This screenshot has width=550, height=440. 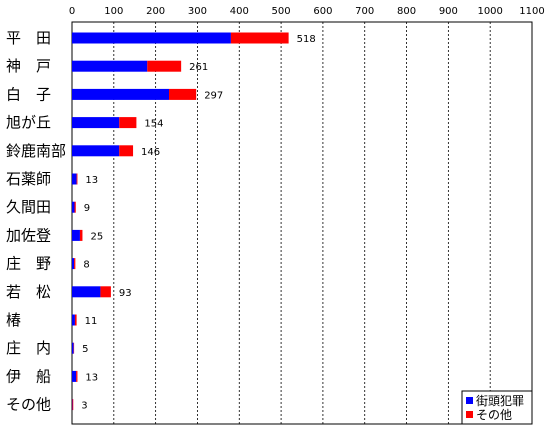 I want to click on x-tick-label: 700, so click(x=364, y=11).